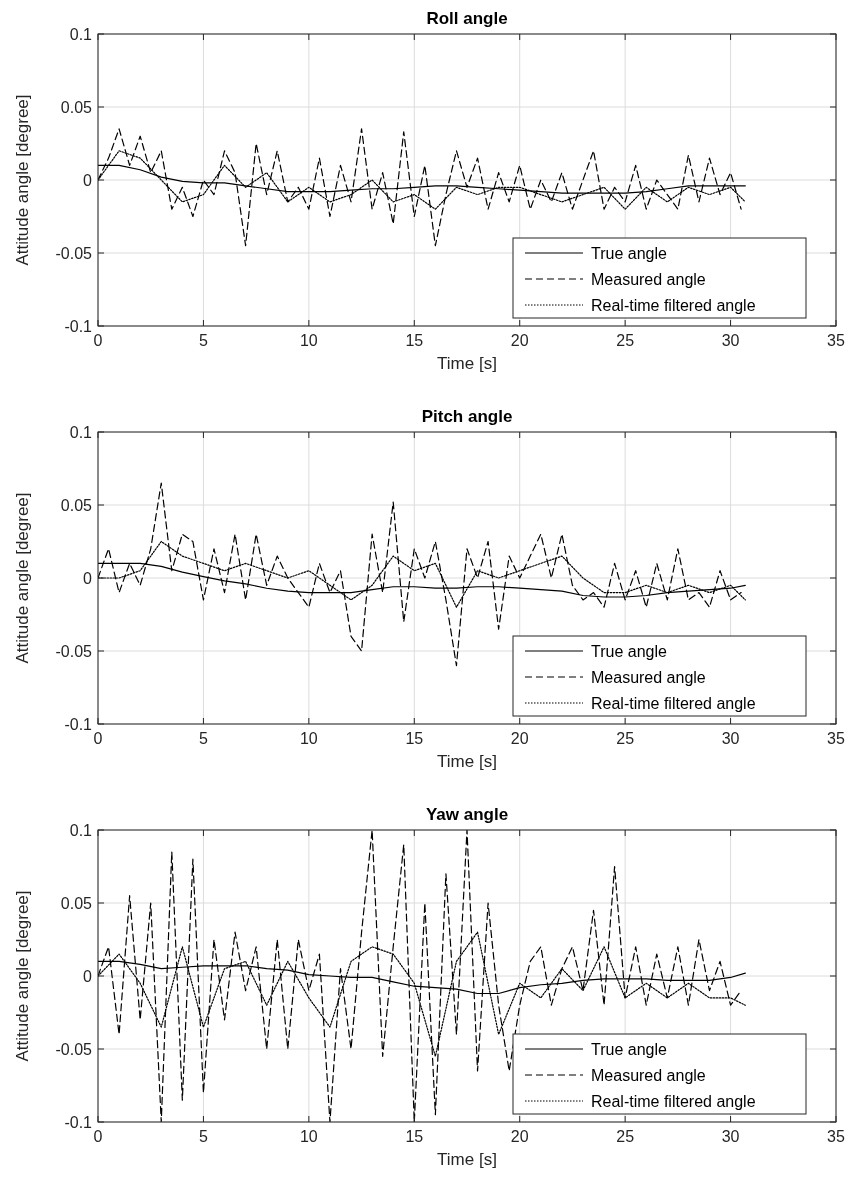 The height and width of the screenshot is (1191, 853). What do you see at coordinates (467, 18) in the screenshot?
I see `chart-title: Roll angle` at bounding box center [467, 18].